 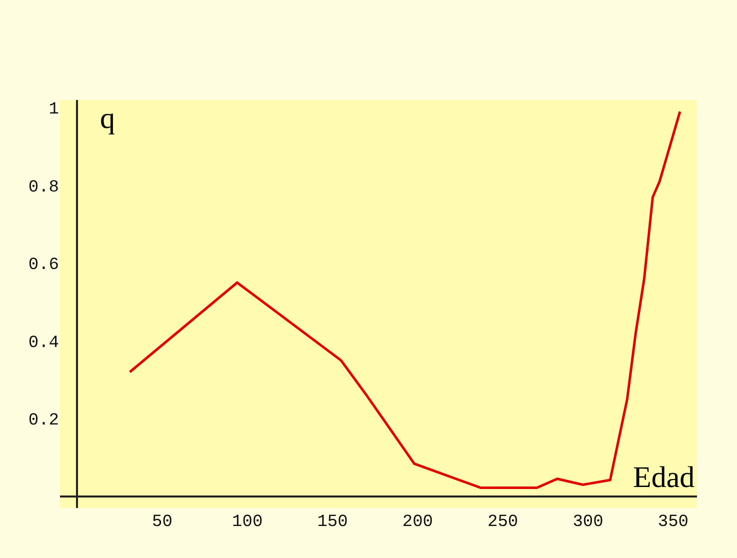 I want to click on y-tick-label: 1, so click(x=53, y=110).